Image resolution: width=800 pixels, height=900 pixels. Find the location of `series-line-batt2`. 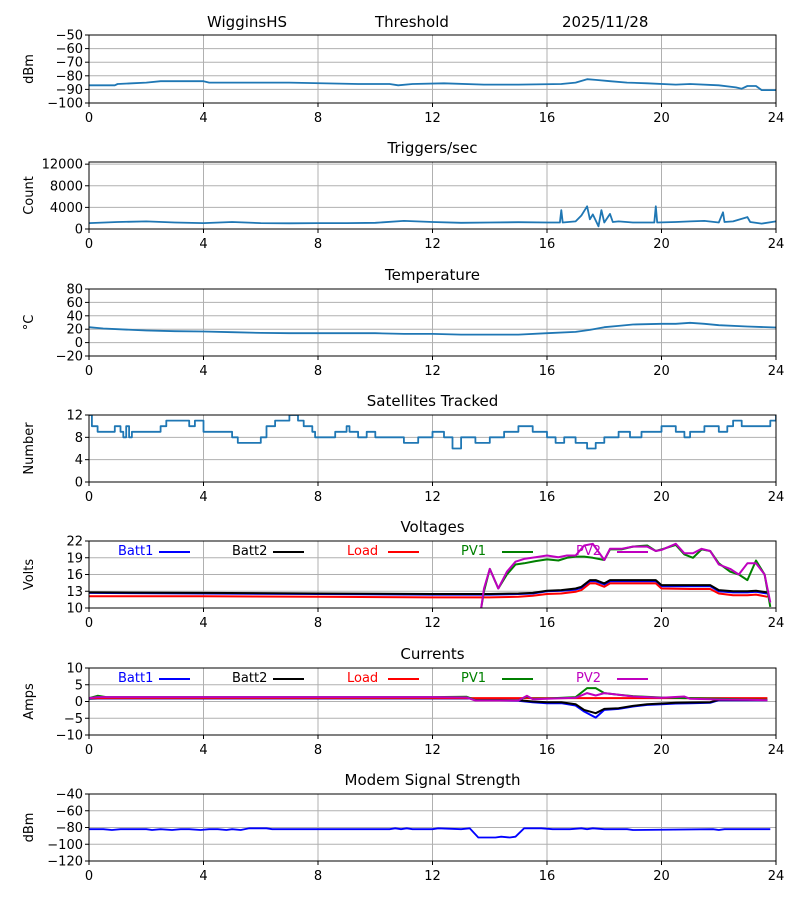

series-line-batt2 is located at coordinates (428, 706).